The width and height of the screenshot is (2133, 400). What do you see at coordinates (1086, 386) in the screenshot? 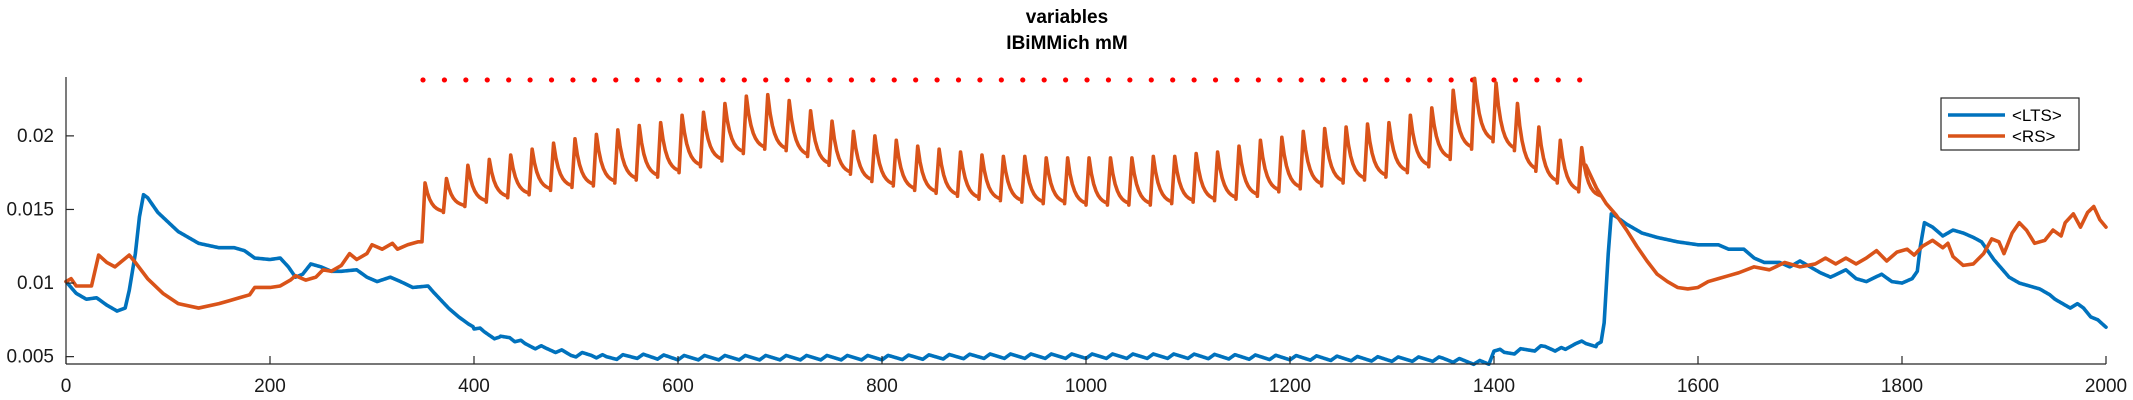
I see `x-tick-label: 1000` at bounding box center [1086, 386].